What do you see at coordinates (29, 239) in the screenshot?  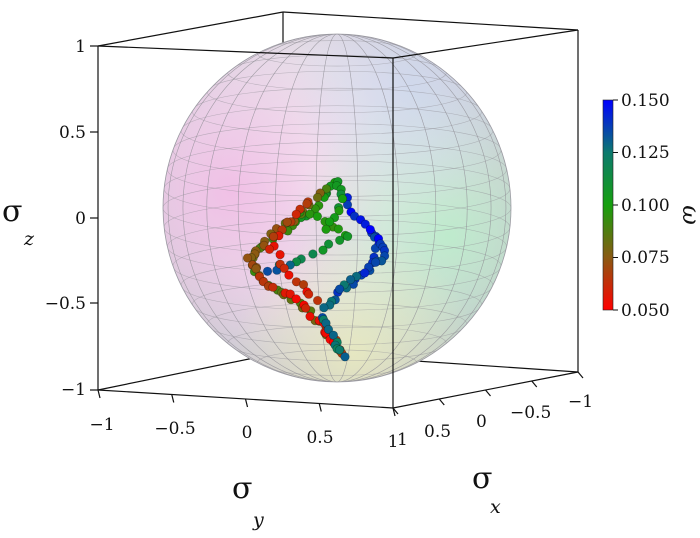 I see `z-axis-subscript: z` at bounding box center [29, 239].